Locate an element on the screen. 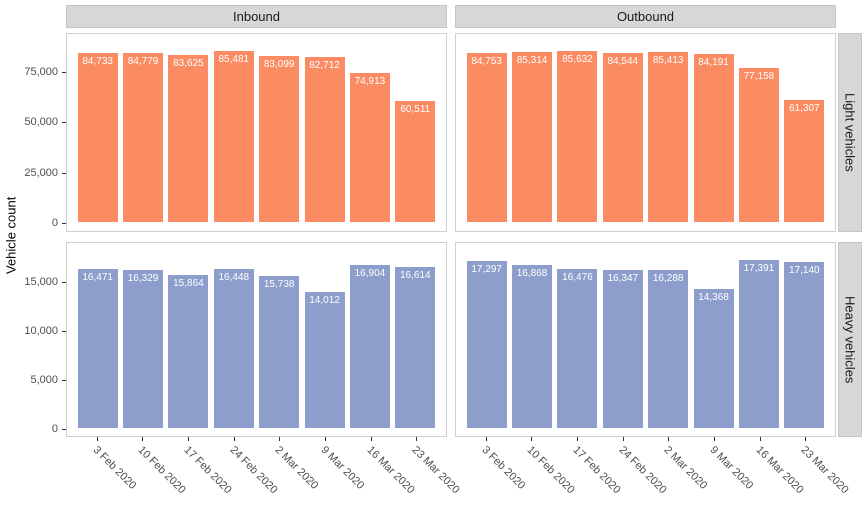 This screenshot has height=509, width=864. bar: 85,314 is located at coordinates (532, 137).